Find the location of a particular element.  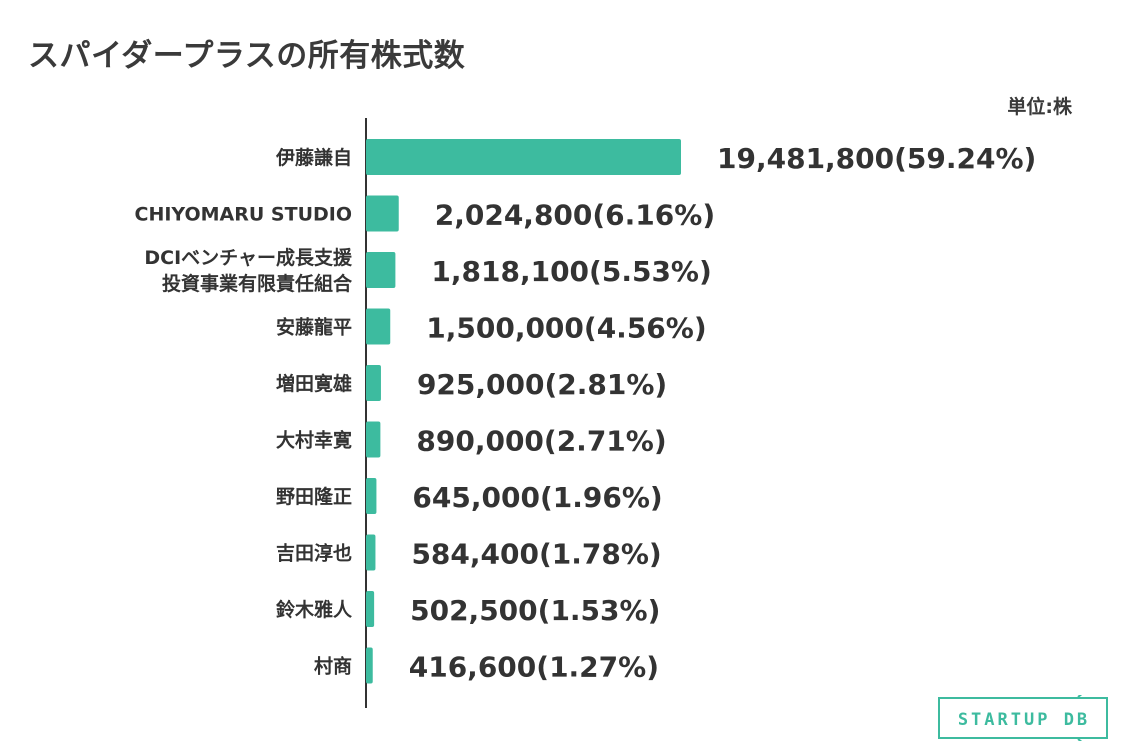

category-label-6: 野田隆正 is located at coordinates (314, 496).